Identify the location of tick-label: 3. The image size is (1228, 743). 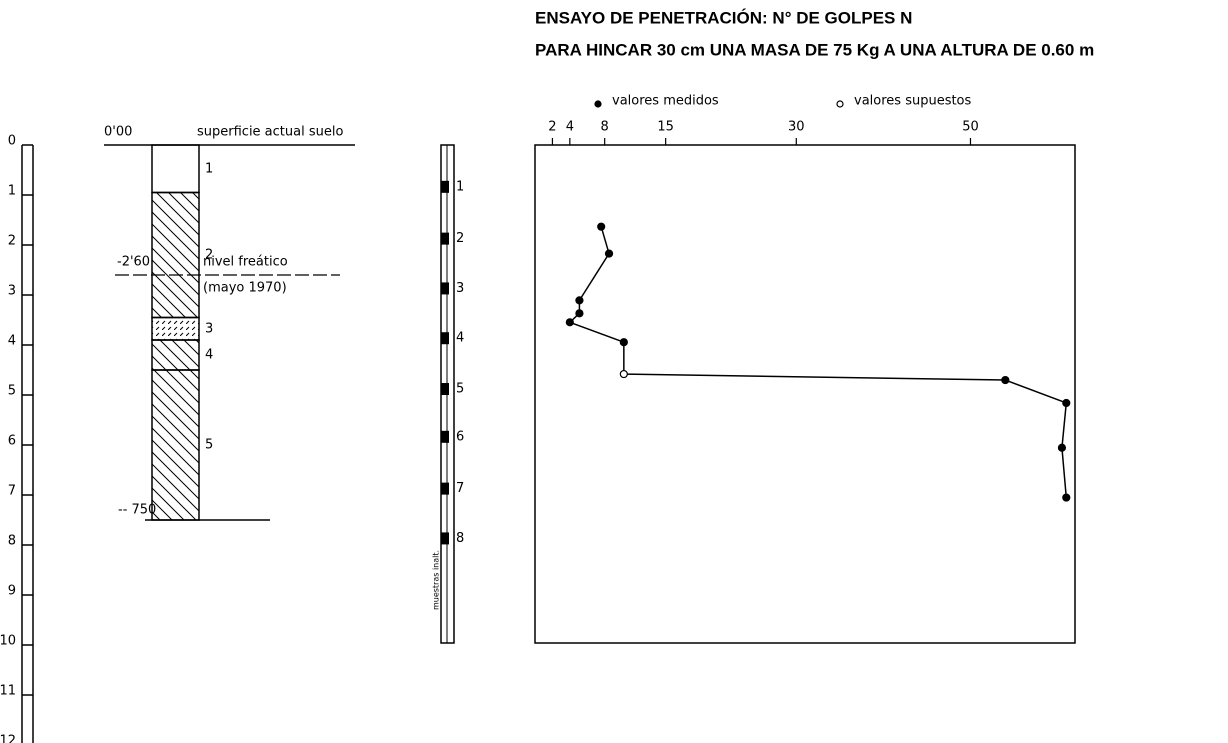
(12, 291).